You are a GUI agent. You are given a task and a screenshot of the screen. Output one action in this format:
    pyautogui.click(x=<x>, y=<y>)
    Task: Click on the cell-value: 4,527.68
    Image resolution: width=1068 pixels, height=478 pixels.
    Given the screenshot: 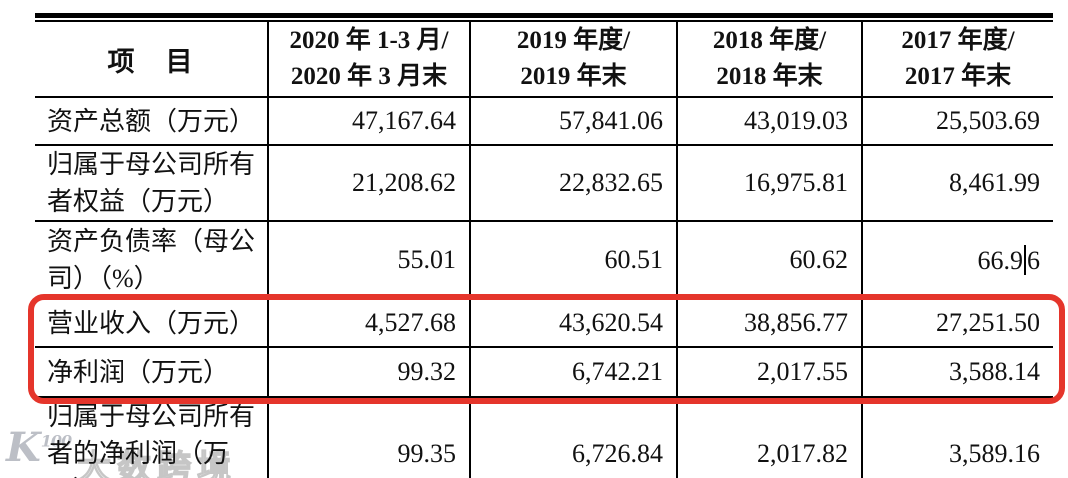 What is the action you would take?
    pyautogui.click(x=368, y=323)
    